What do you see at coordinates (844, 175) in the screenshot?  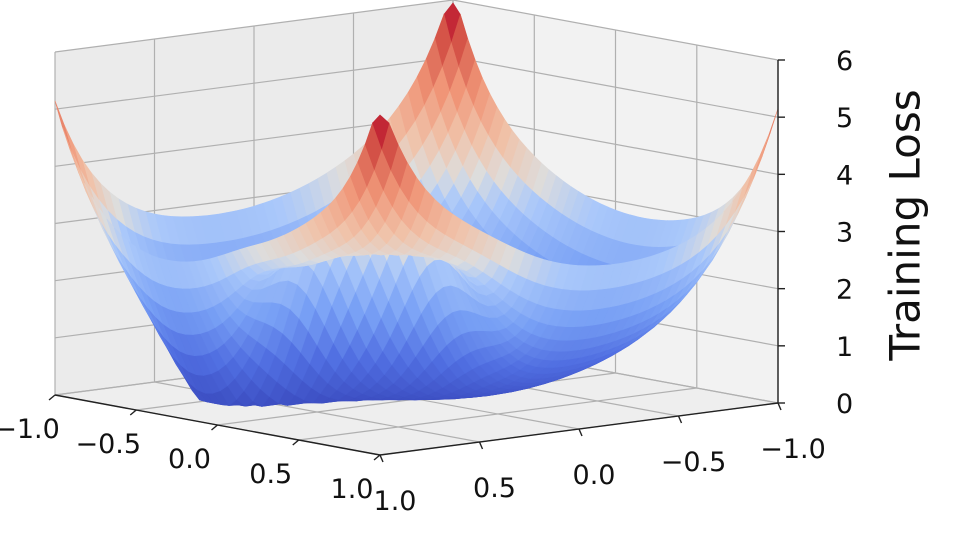 I see `z-tick-label: 4` at bounding box center [844, 175].